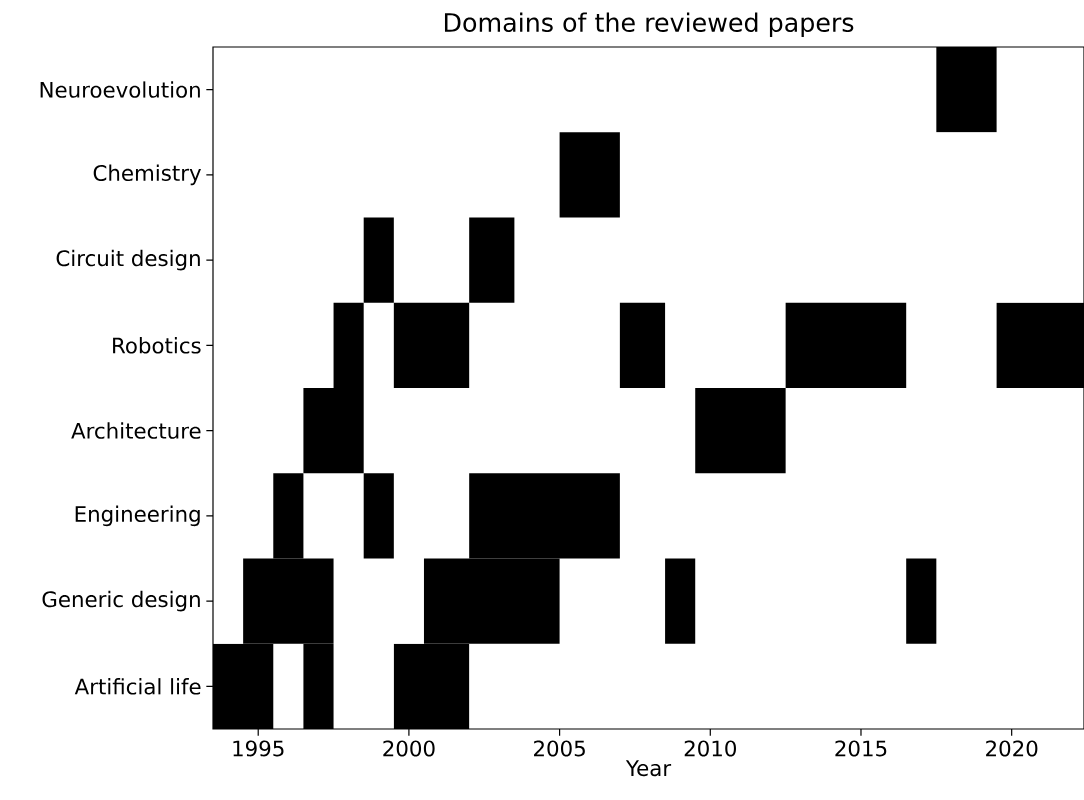 The width and height of the screenshot is (1084, 800). What do you see at coordinates (120, 89) in the screenshot?
I see `y-tick-label: Neuroevolution` at bounding box center [120, 89].